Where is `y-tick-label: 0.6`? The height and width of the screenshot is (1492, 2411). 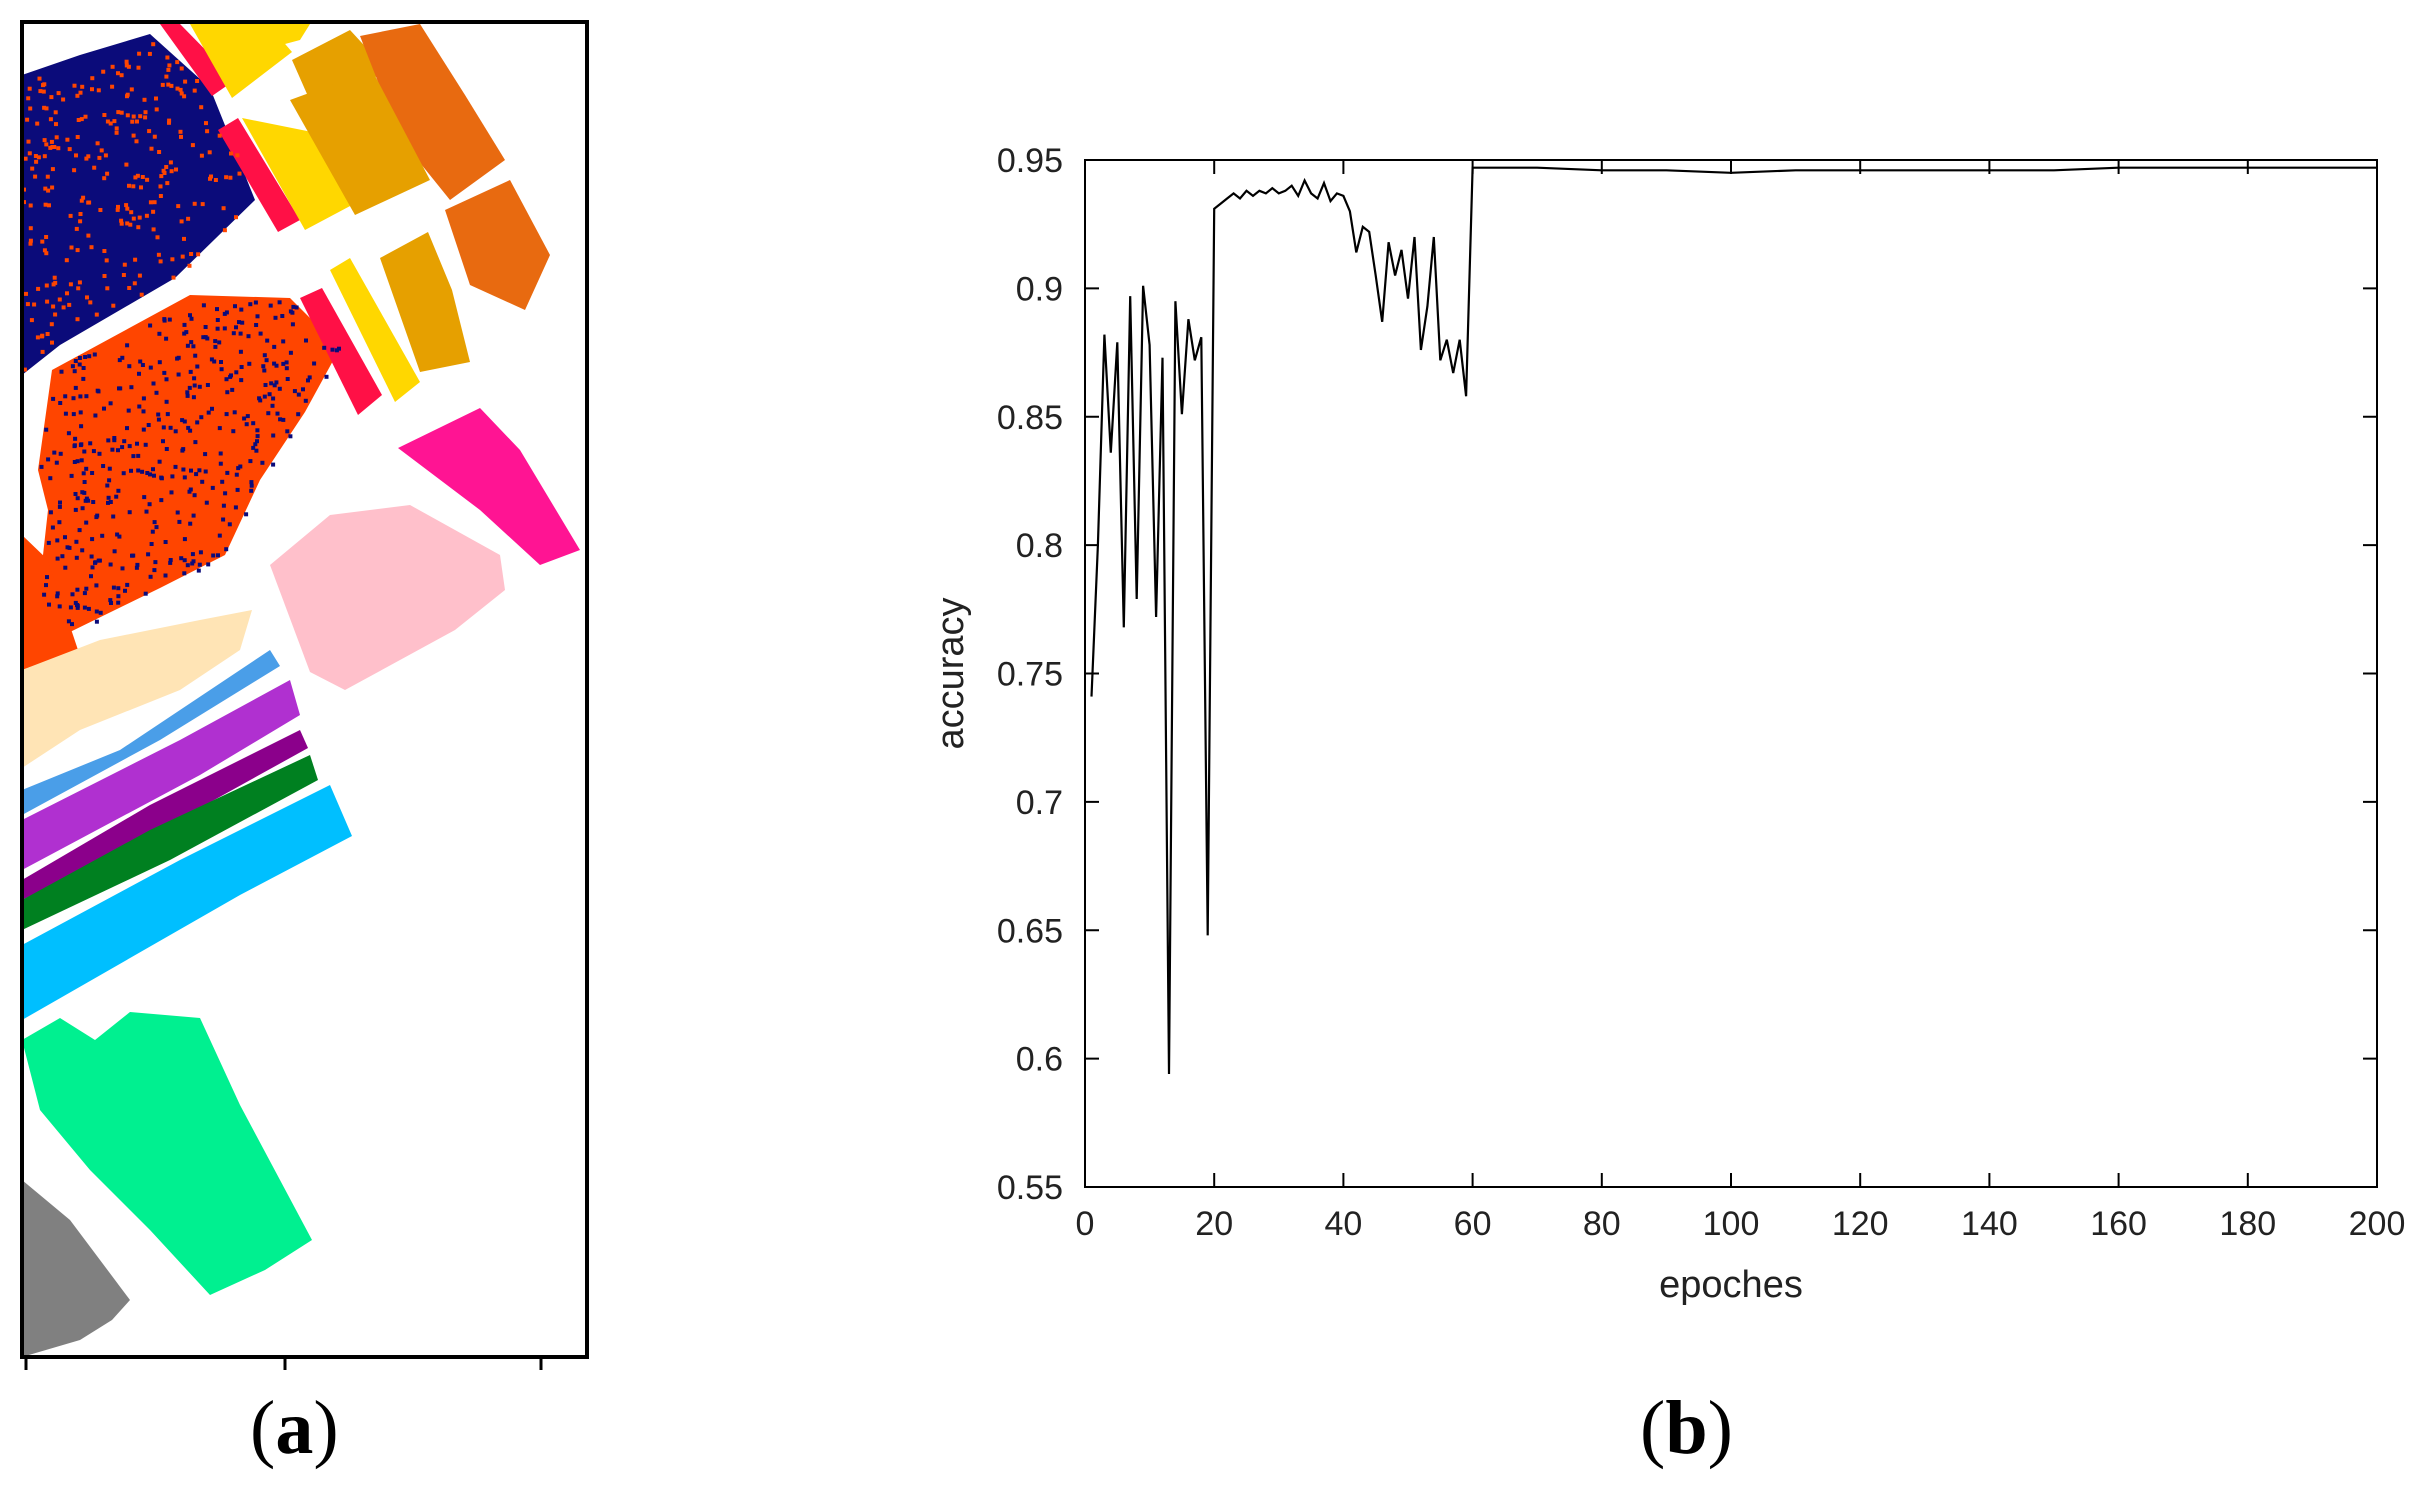 y-tick-label: 0.6 is located at coordinates (1039, 1060).